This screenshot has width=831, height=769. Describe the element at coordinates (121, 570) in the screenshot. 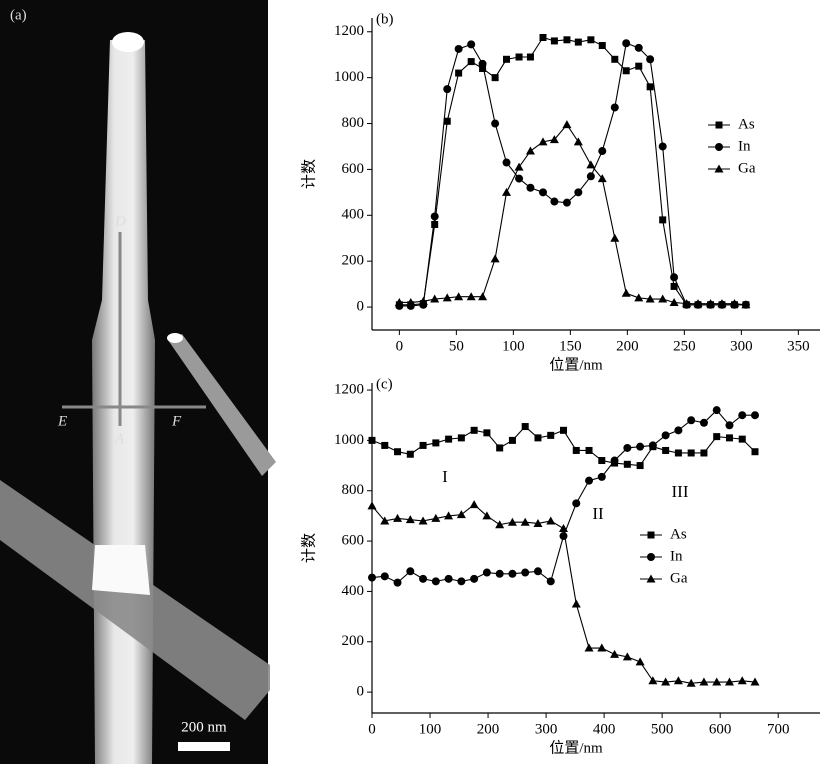

I see `overlap-region` at that location.